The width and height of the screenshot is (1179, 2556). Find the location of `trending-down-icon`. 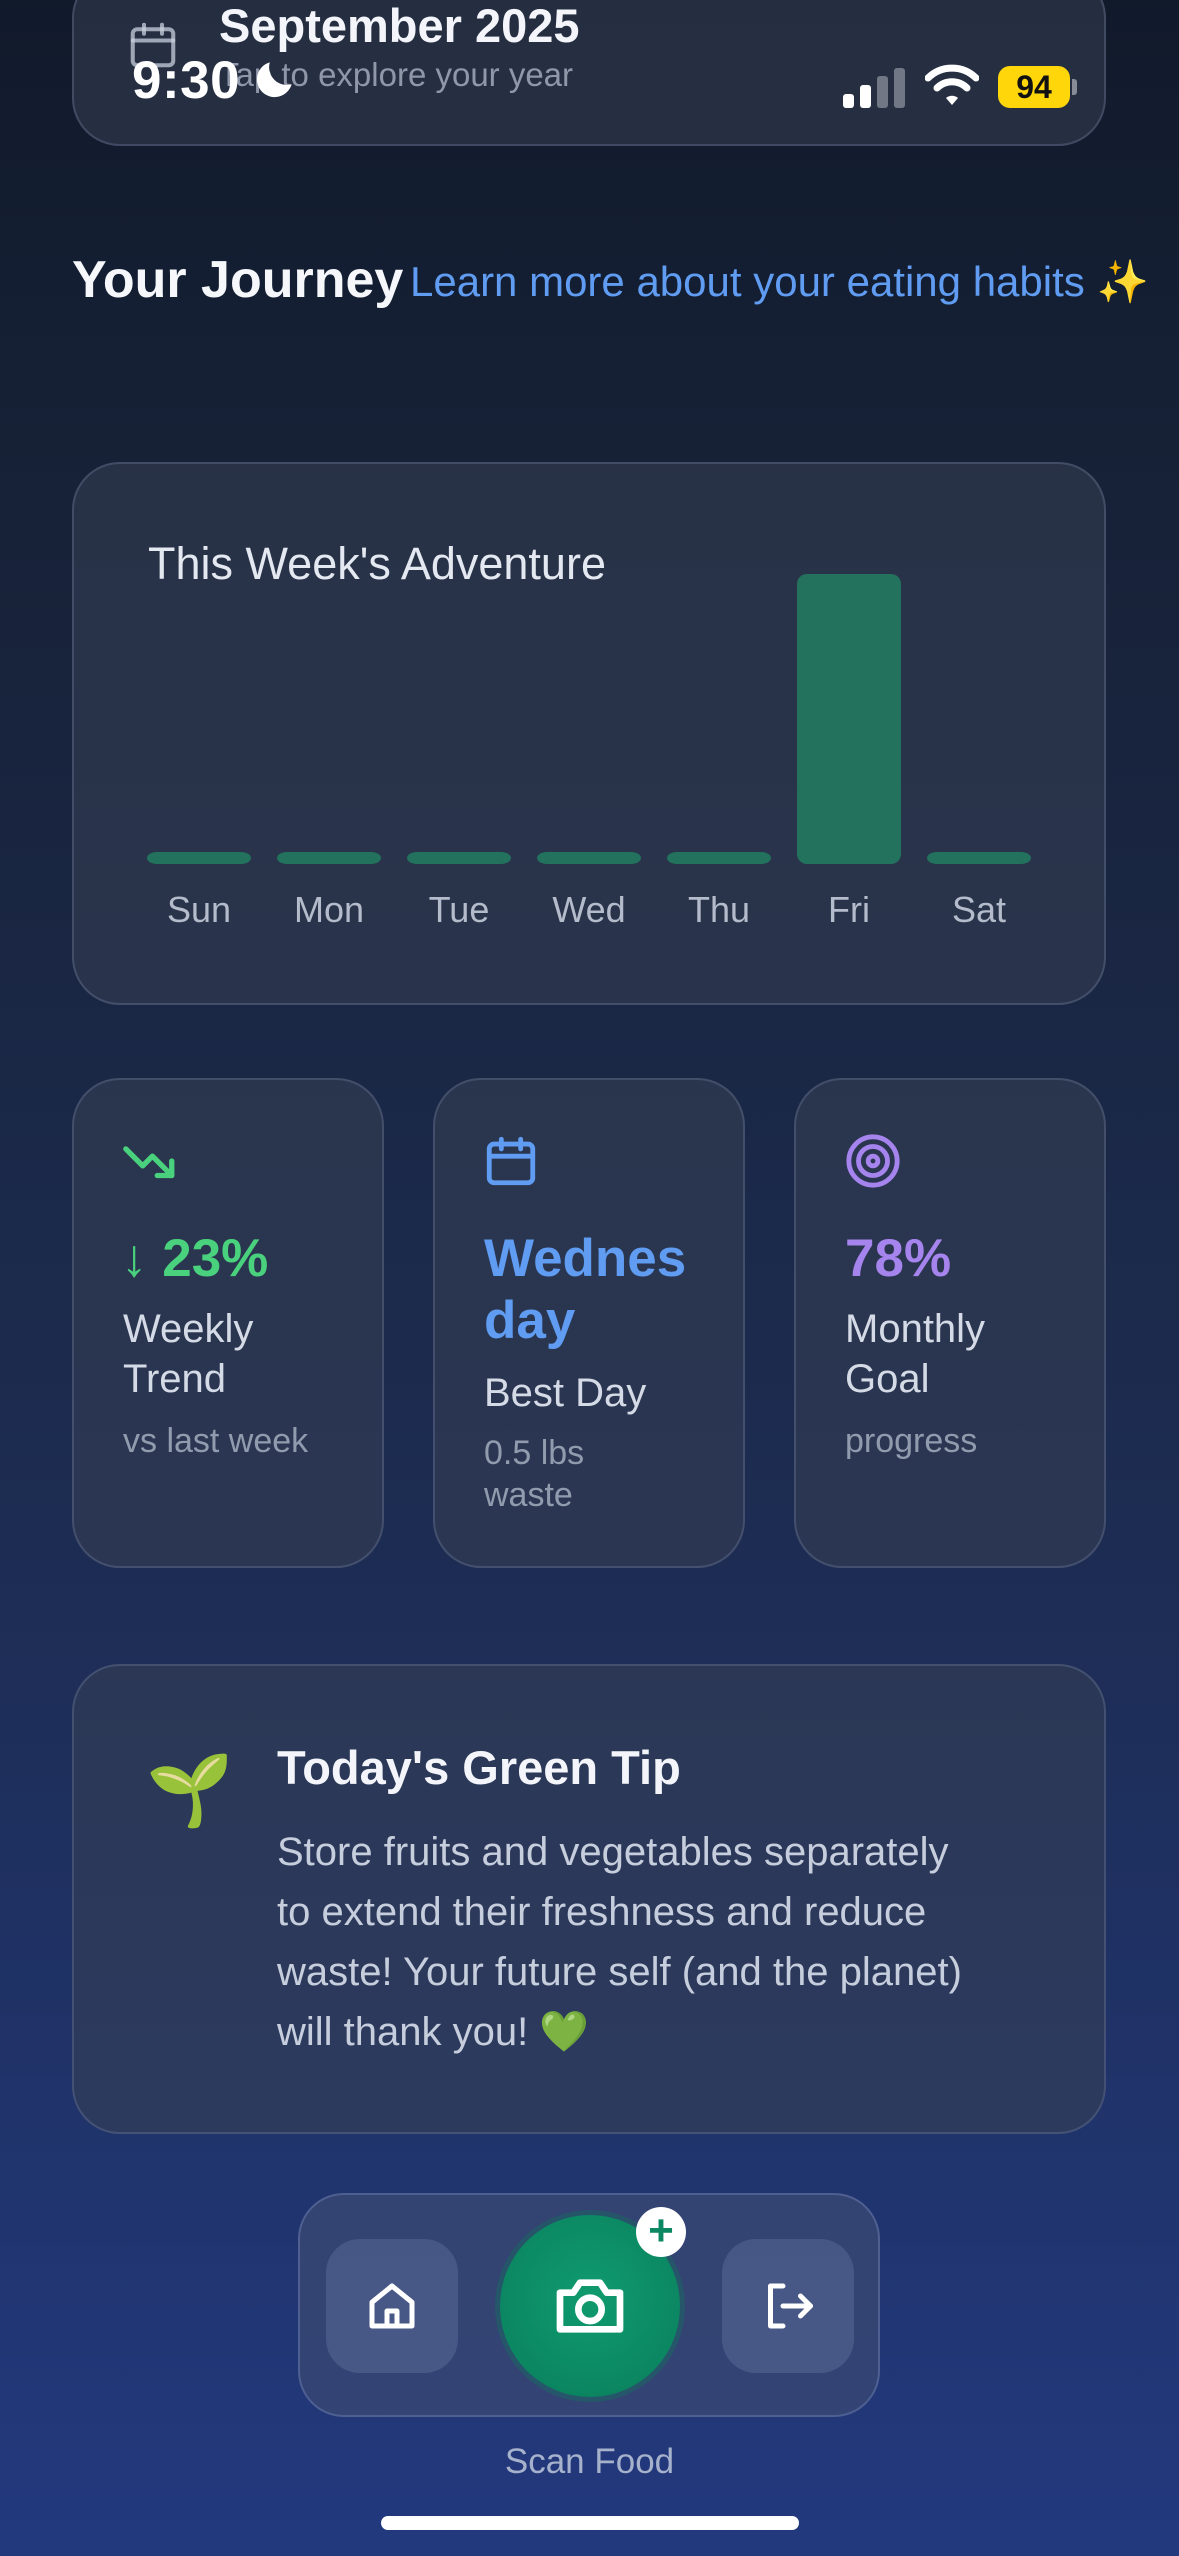

trending-down-icon is located at coordinates (149, 1162).